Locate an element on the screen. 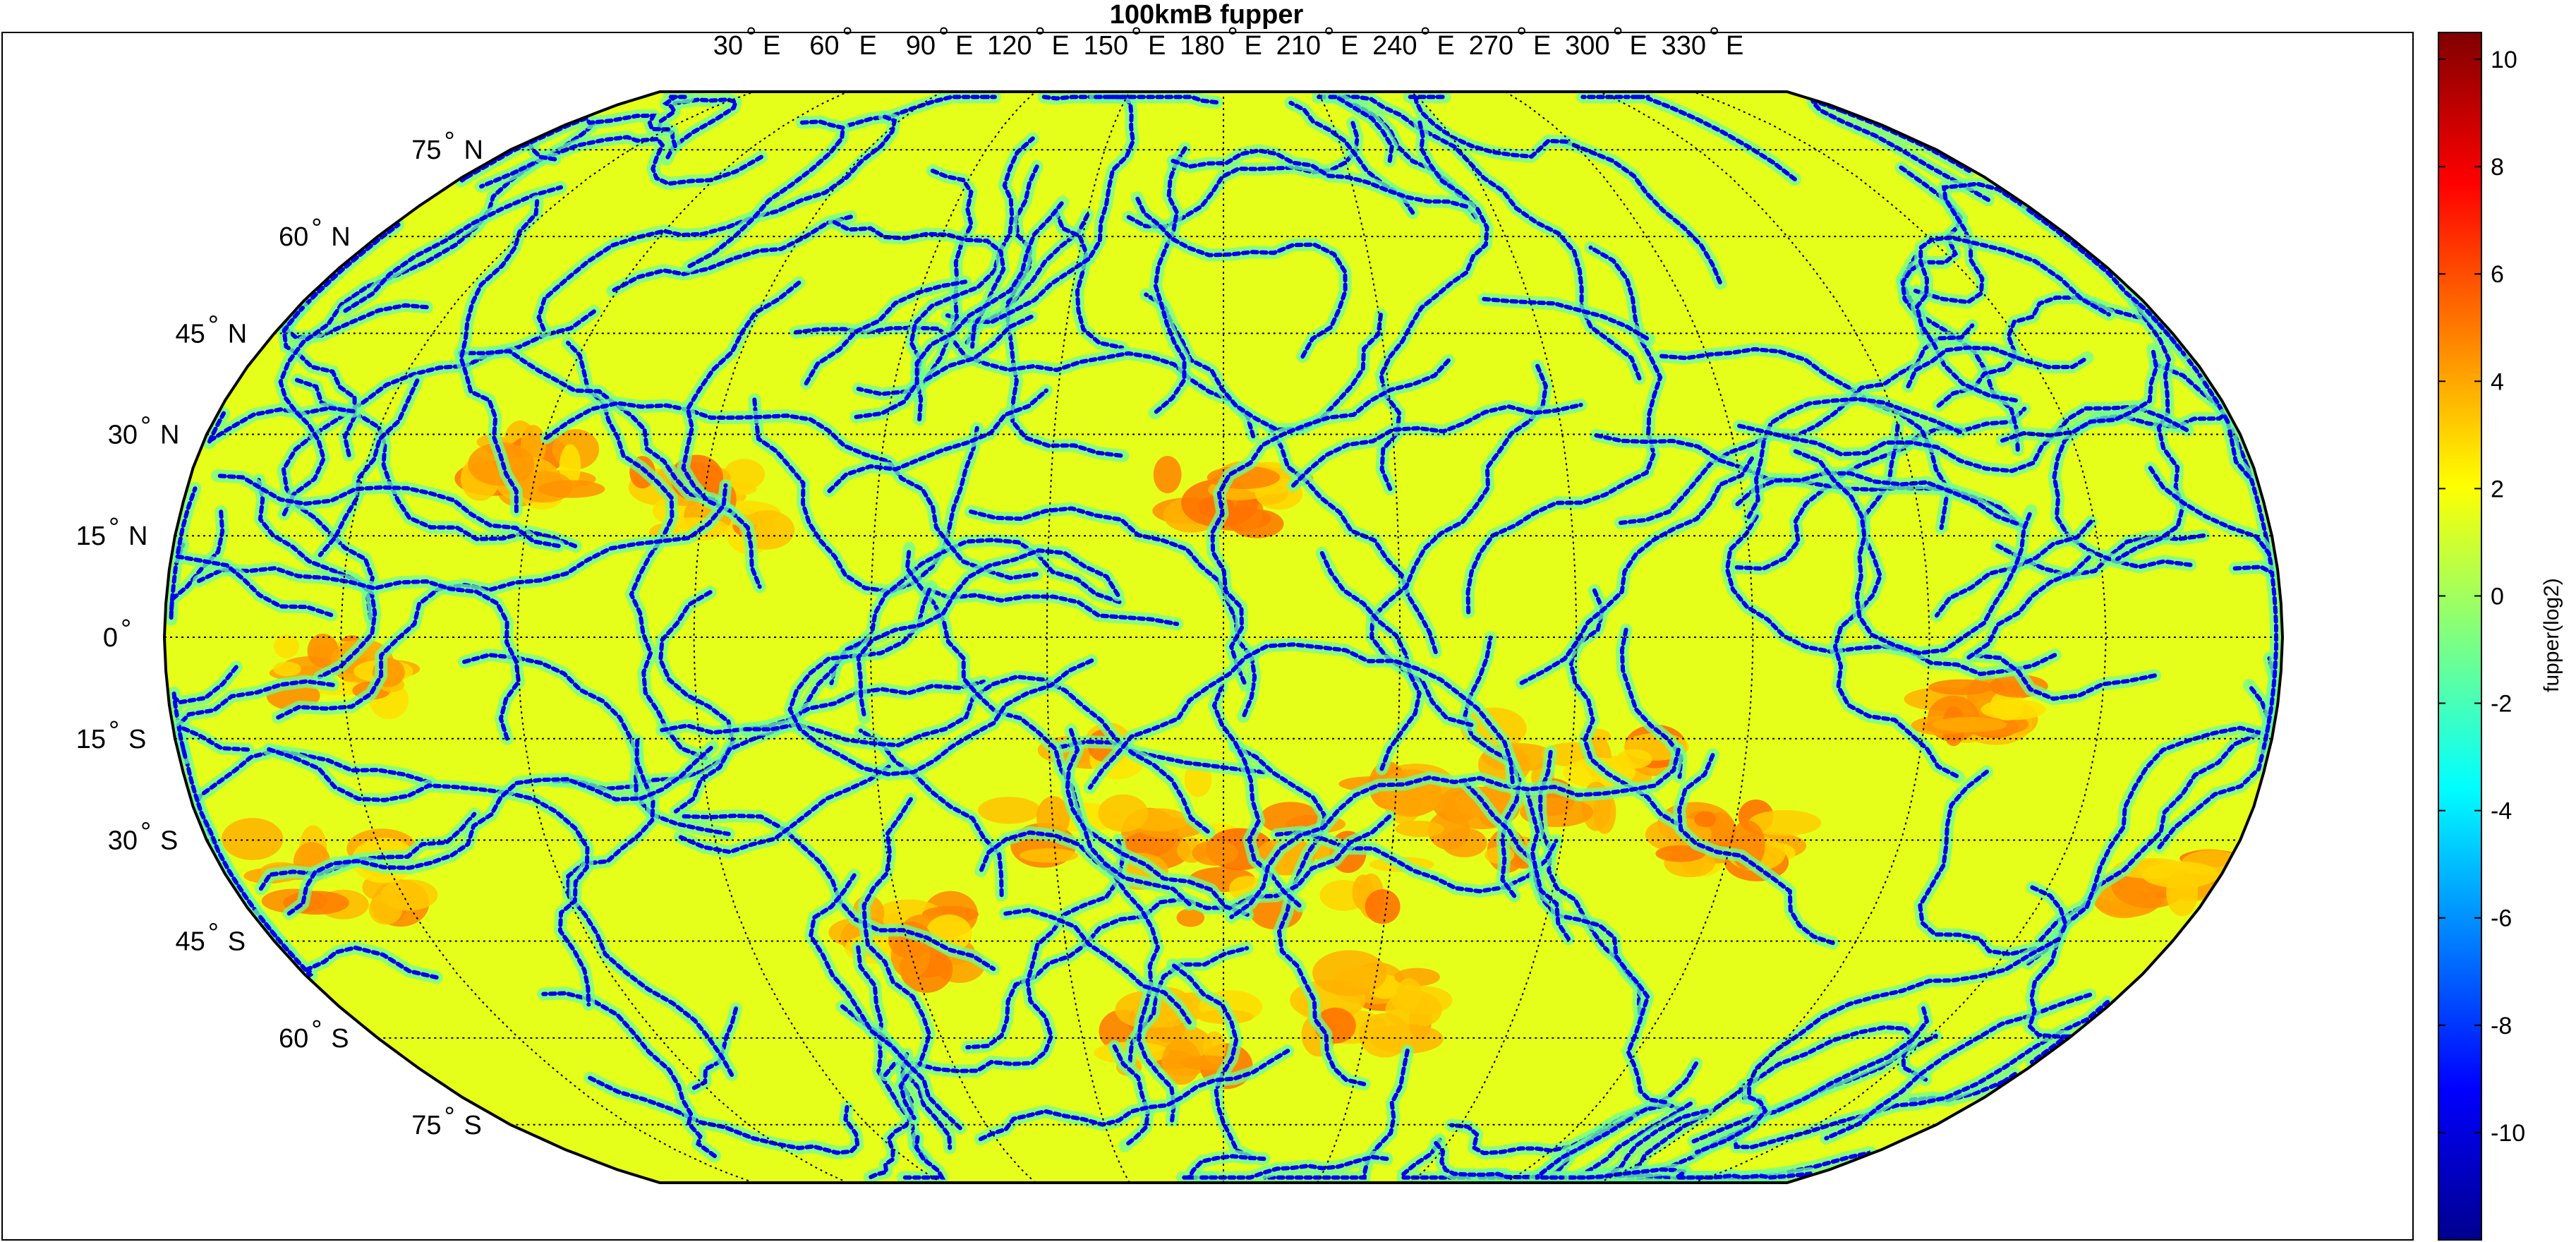 This screenshot has height=1242, width=2576. colorbar-tick-label: 6 is located at coordinates (2497, 274).